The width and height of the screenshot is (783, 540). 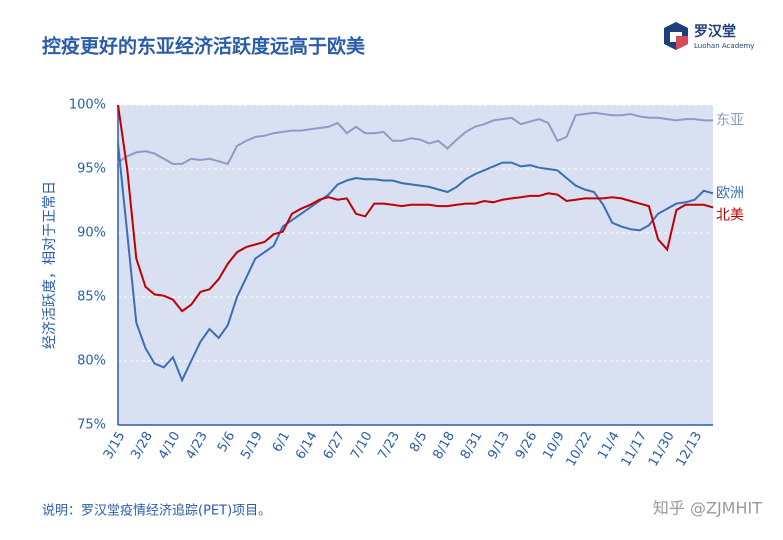 What do you see at coordinates (50, 265) in the screenshot?
I see `y-axis-label: 经济活跃度，相对于正常日` at bounding box center [50, 265].